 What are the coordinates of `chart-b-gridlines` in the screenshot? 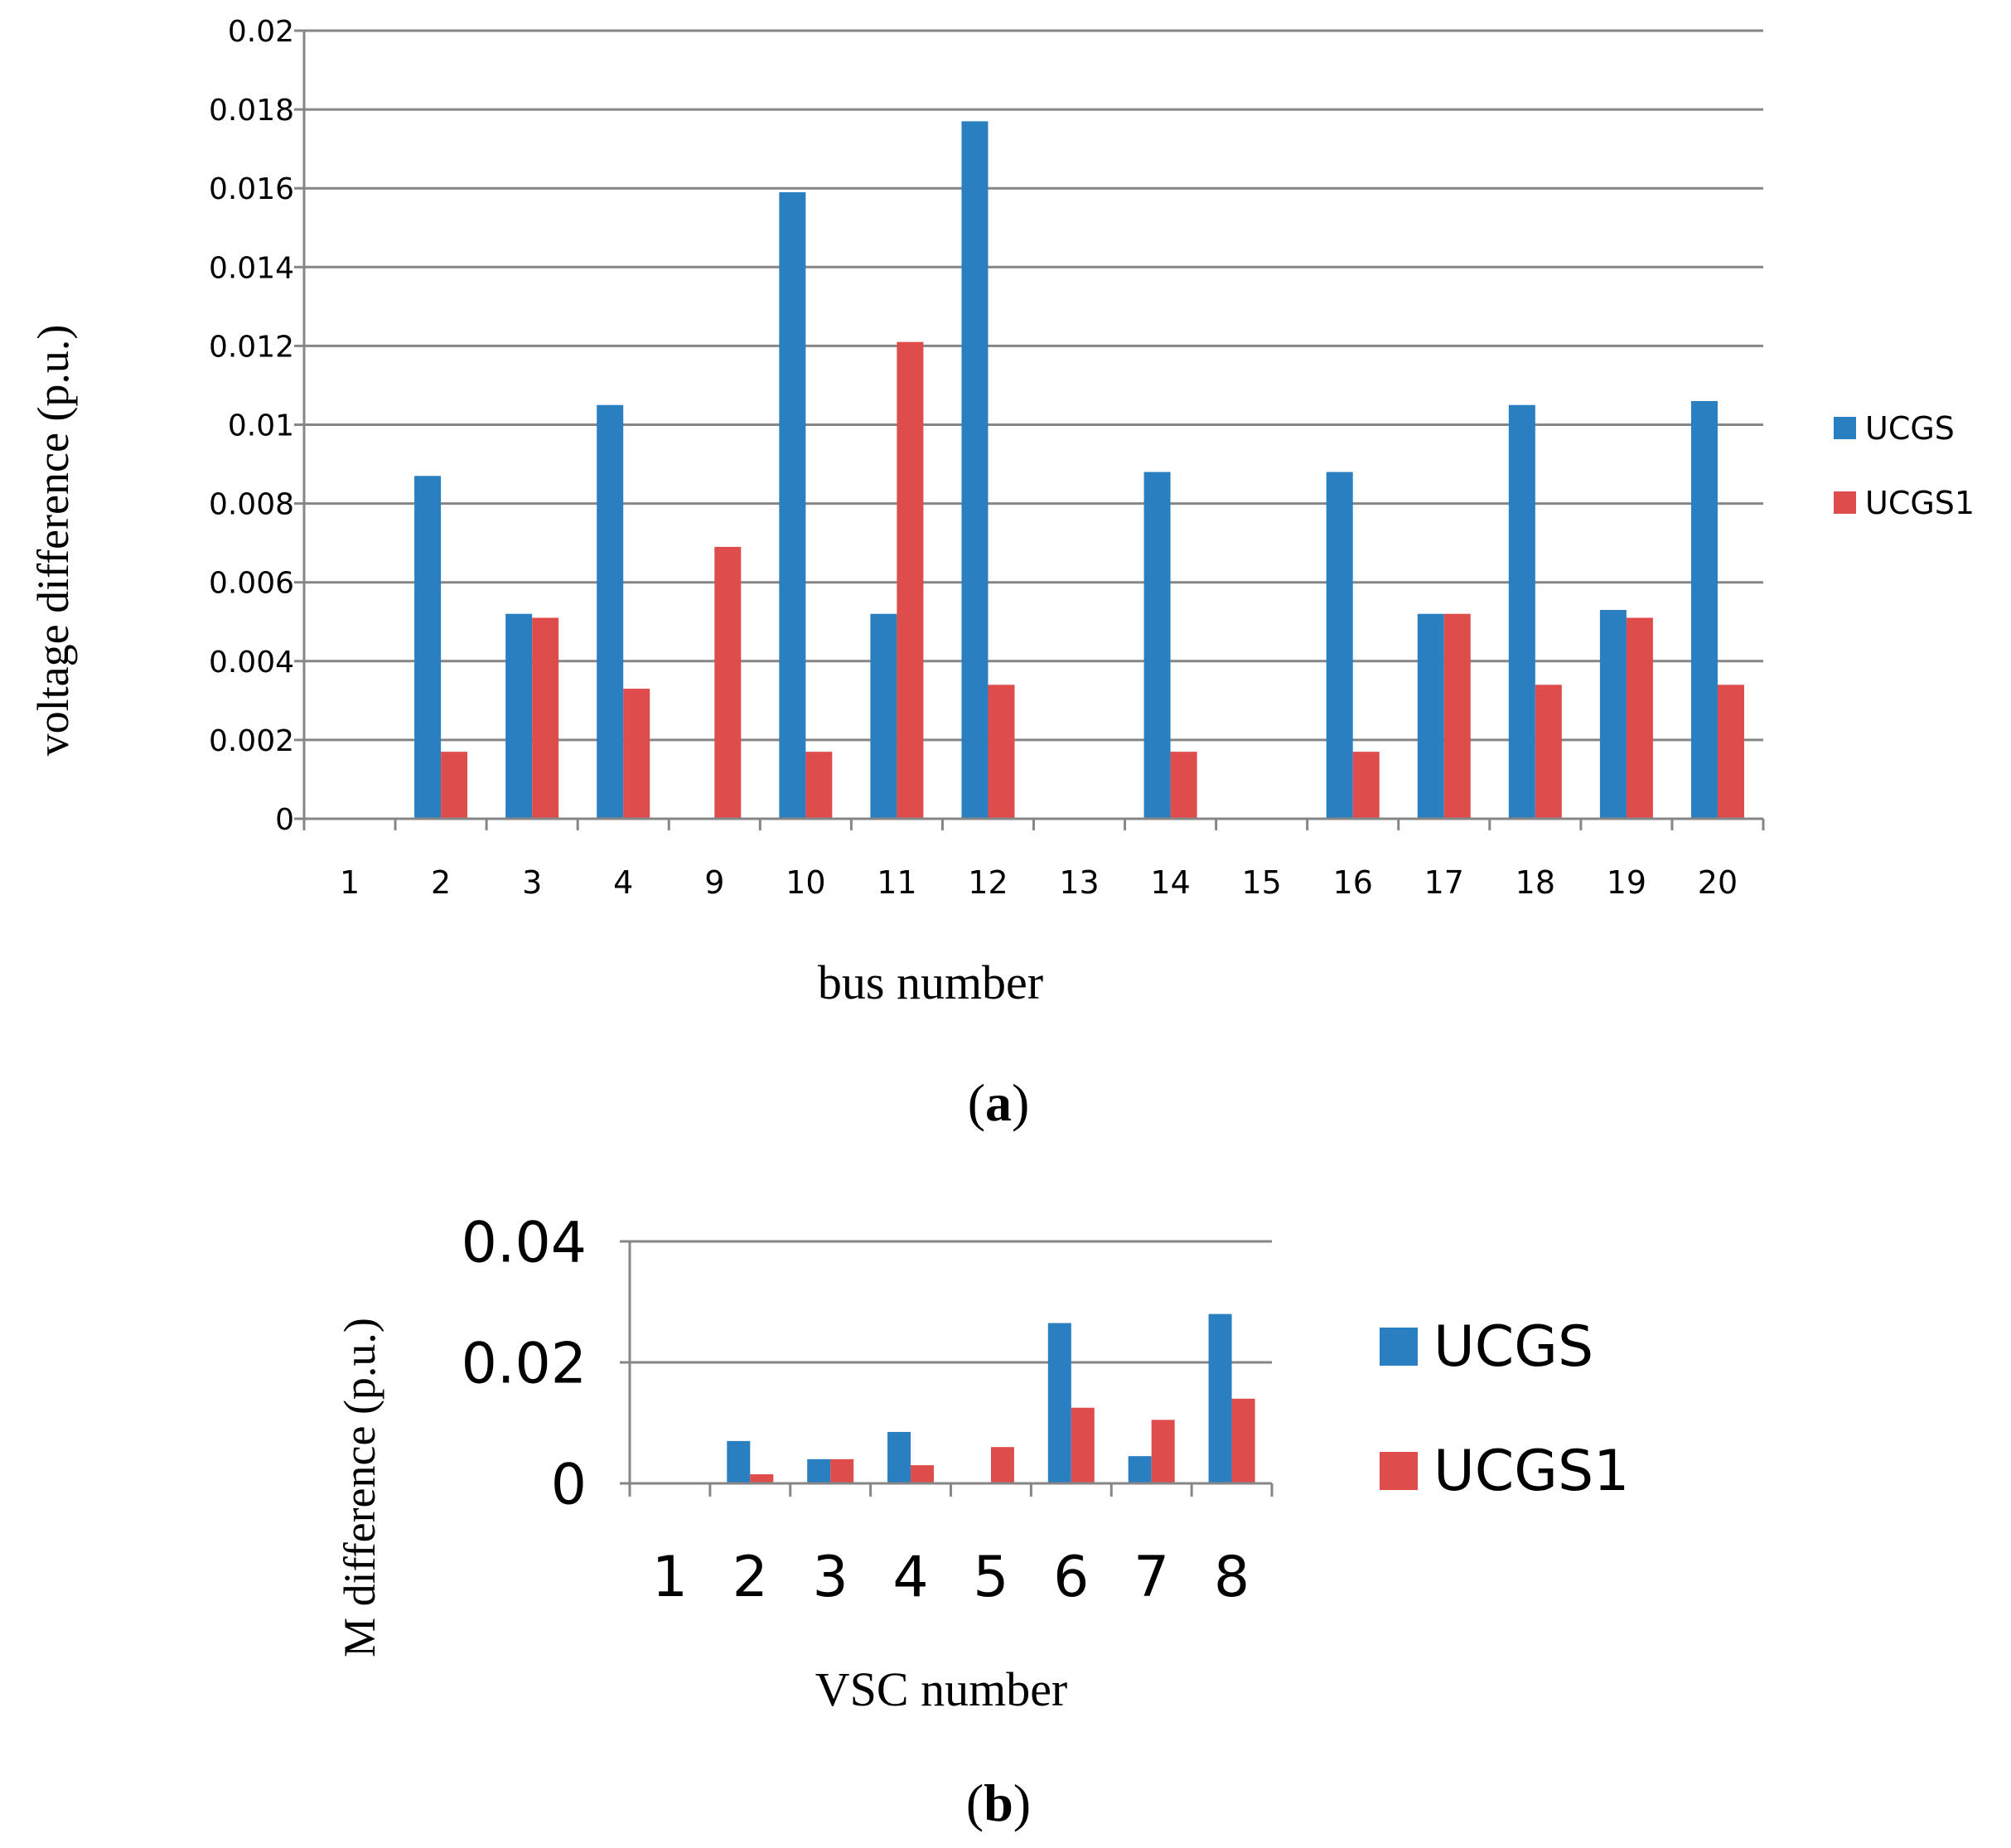 It's located at (951, 1302).